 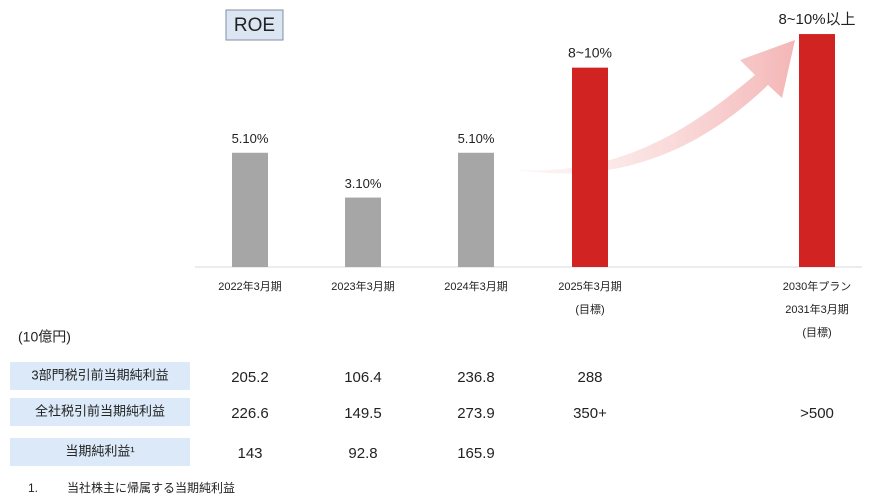 What do you see at coordinates (249, 453) in the screenshot?
I see `table-cell: 143` at bounding box center [249, 453].